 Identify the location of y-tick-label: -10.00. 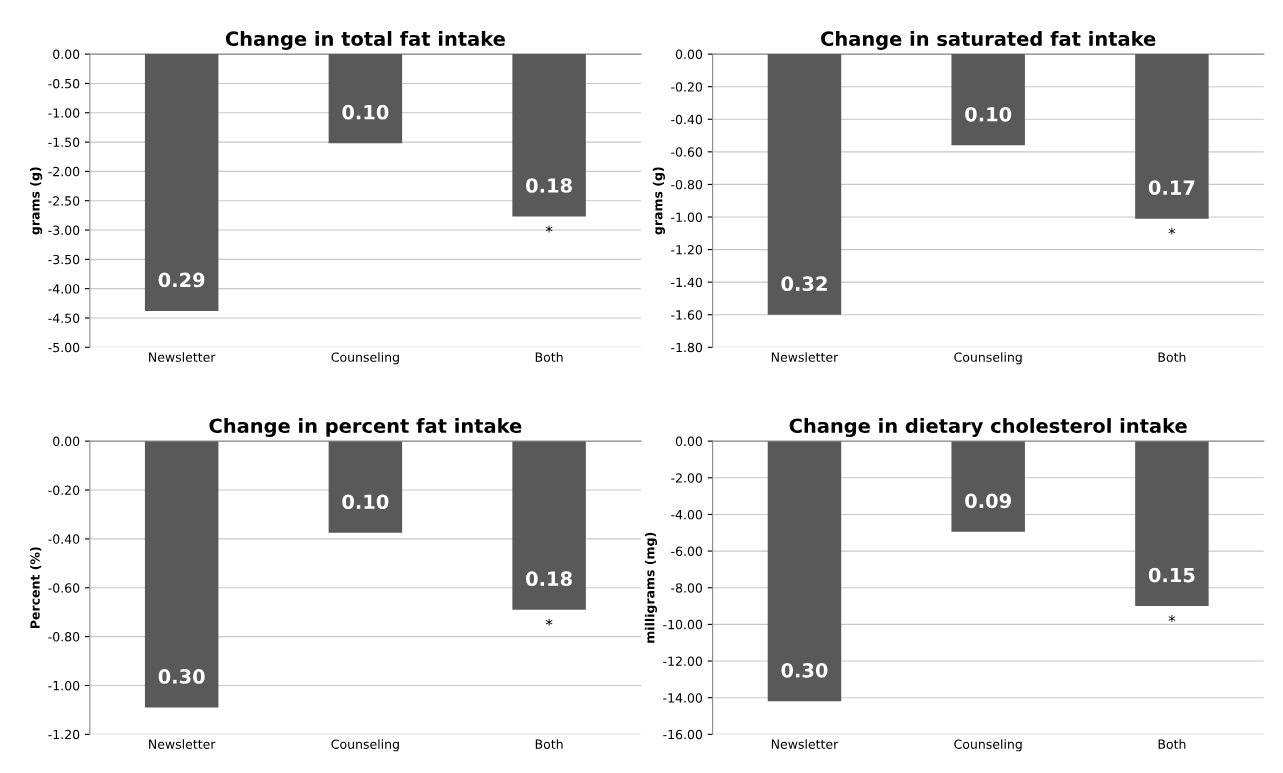
(683, 624).